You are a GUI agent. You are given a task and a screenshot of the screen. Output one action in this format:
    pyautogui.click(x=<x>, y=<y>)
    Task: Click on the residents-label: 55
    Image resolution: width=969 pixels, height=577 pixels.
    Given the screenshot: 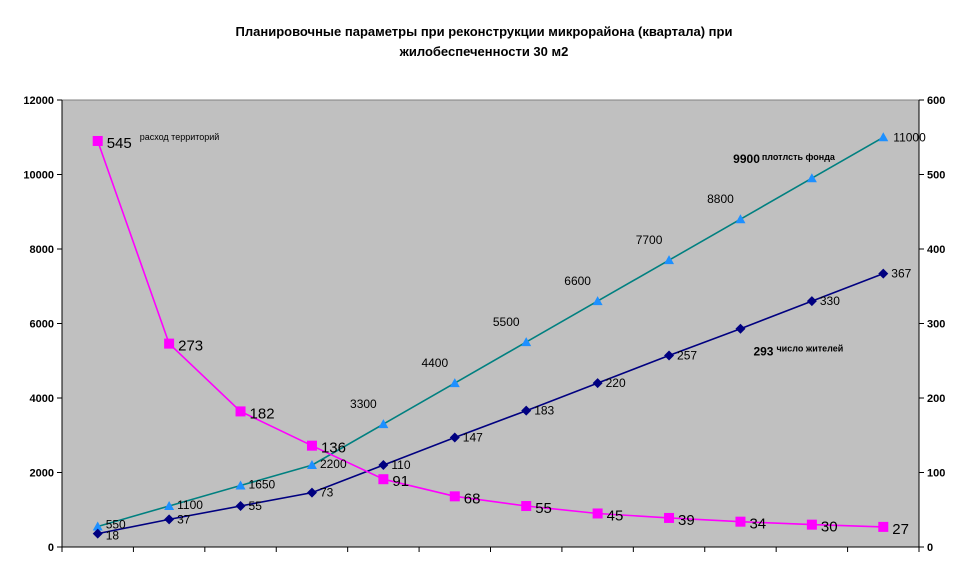 What is the action you would take?
    pyautogui.click(x=256, y=506)
    